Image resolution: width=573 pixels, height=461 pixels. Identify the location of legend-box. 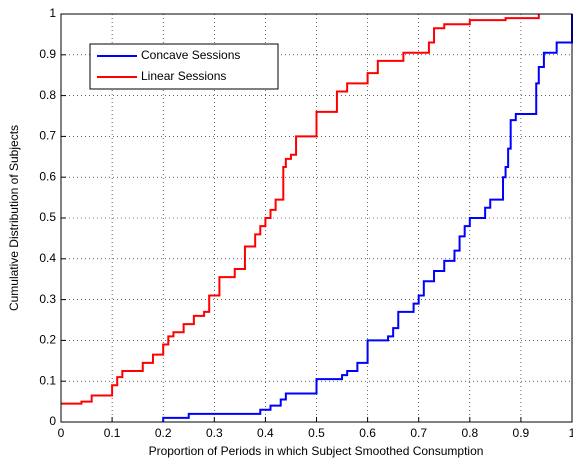
(184, 66).